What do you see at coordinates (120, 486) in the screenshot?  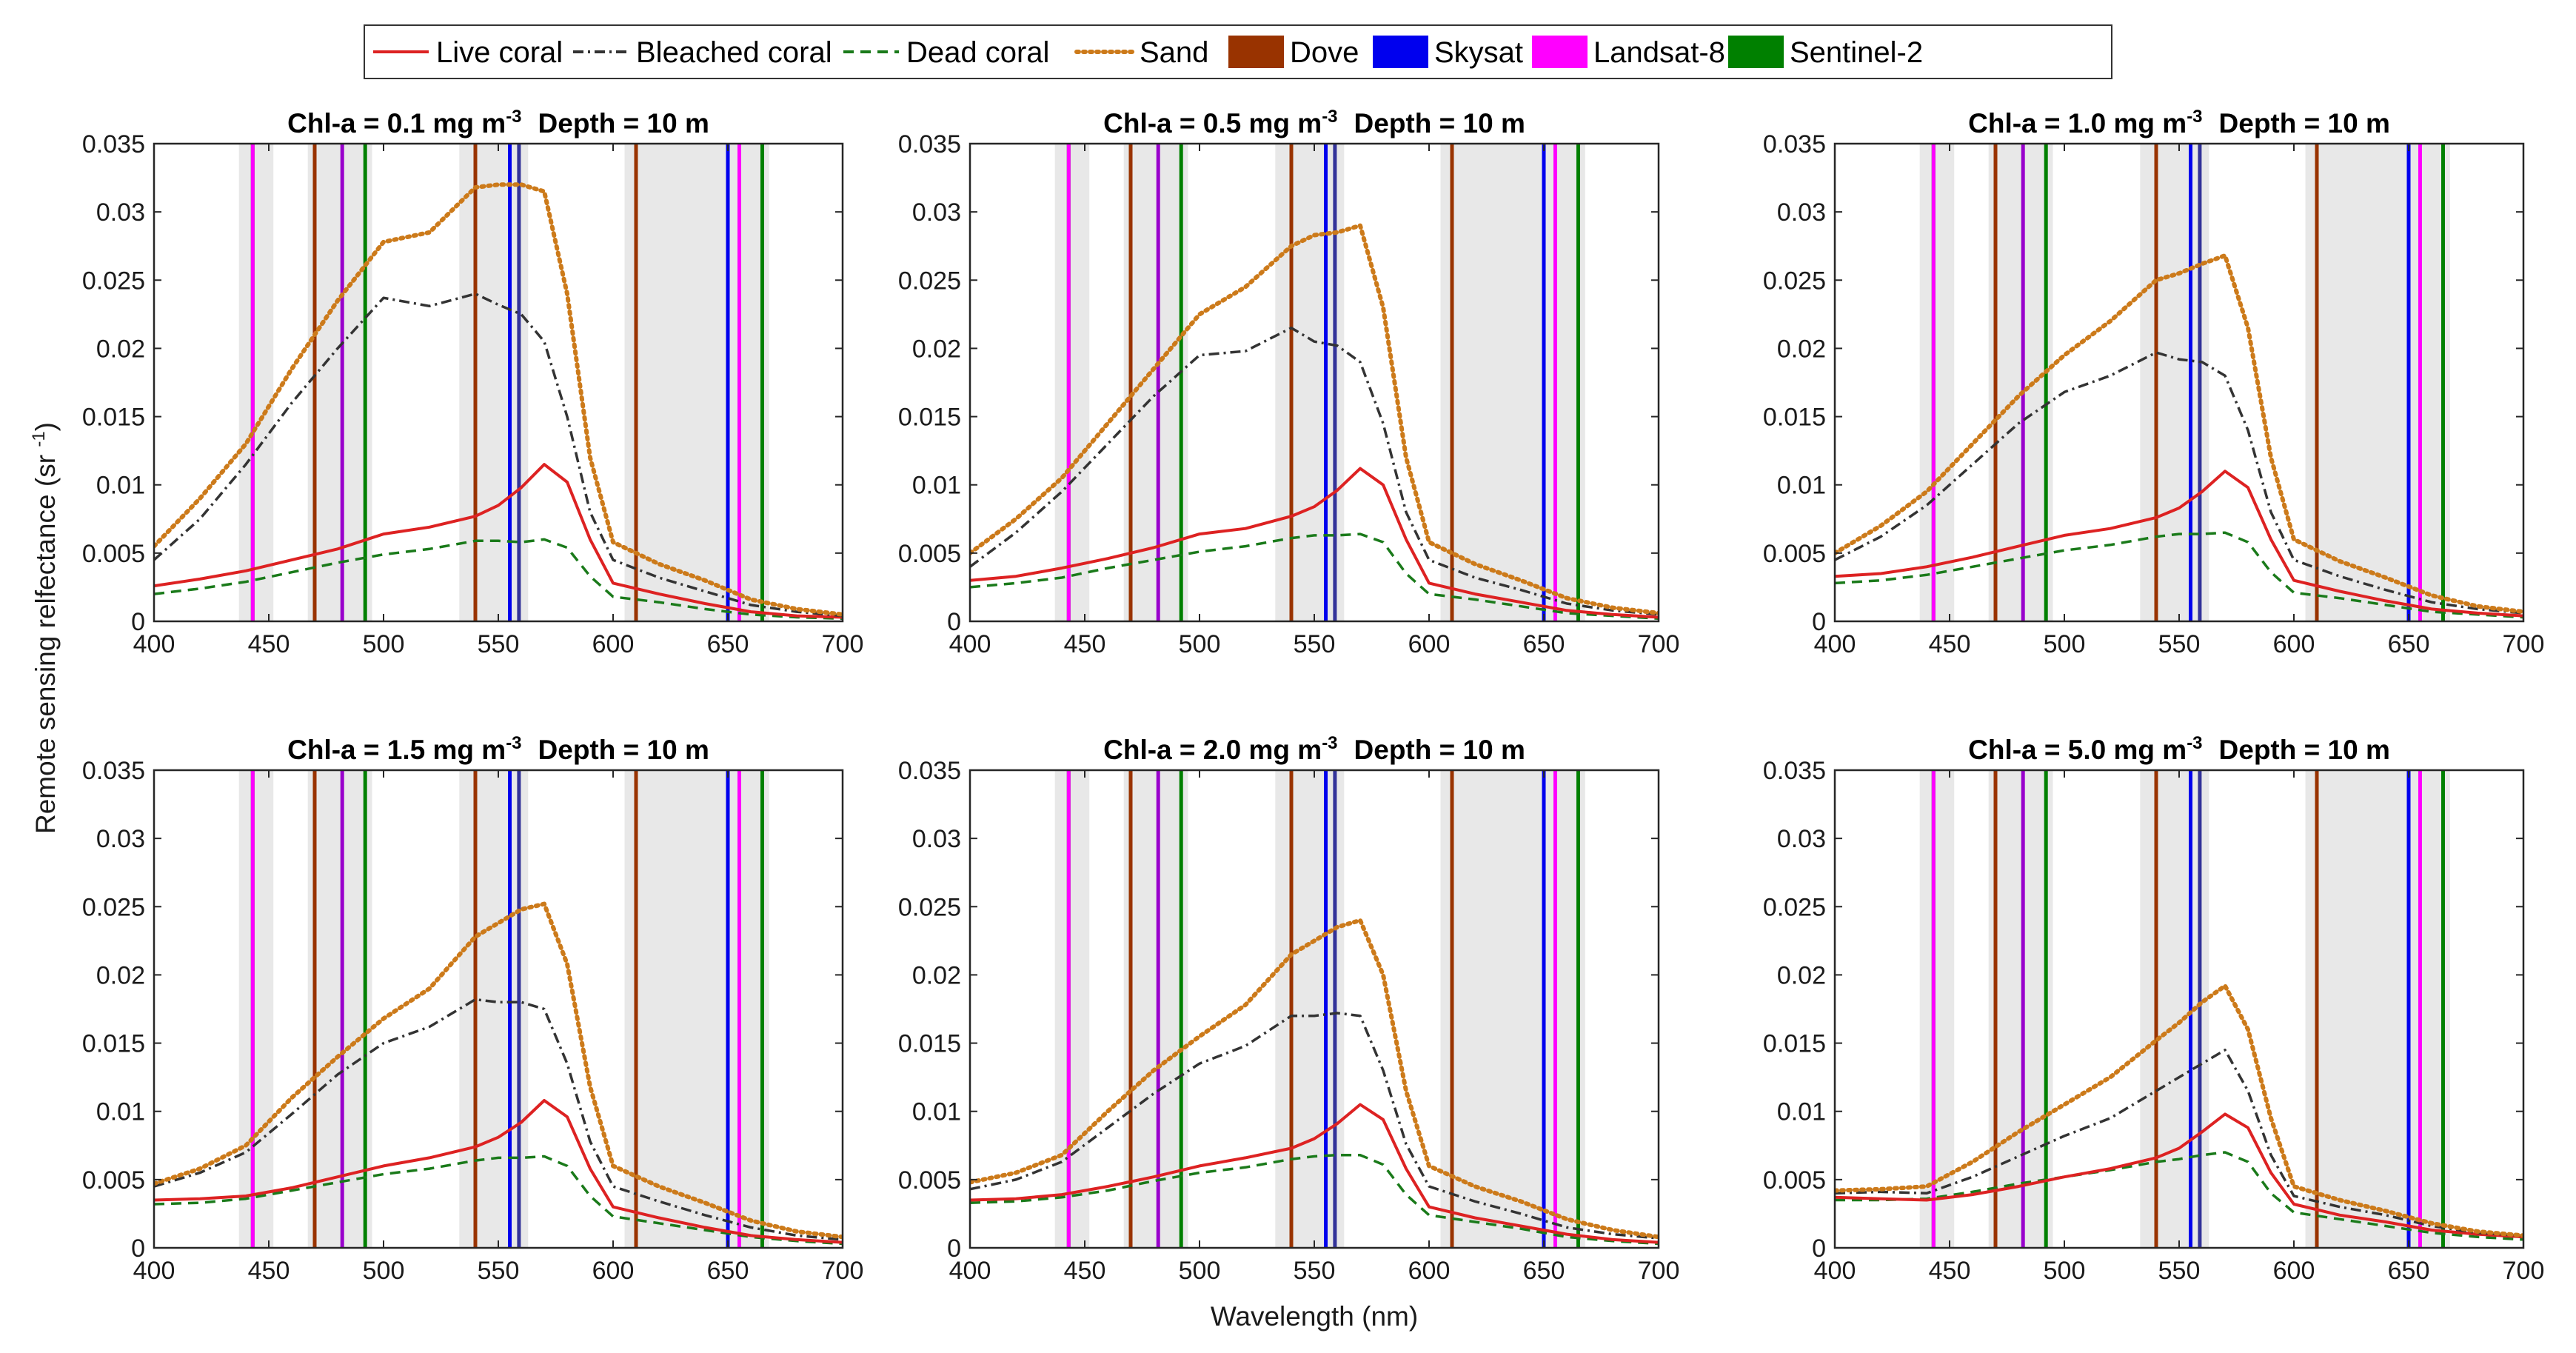 I see `y-tick-label: 0.01` at bounding box center [120, 486].